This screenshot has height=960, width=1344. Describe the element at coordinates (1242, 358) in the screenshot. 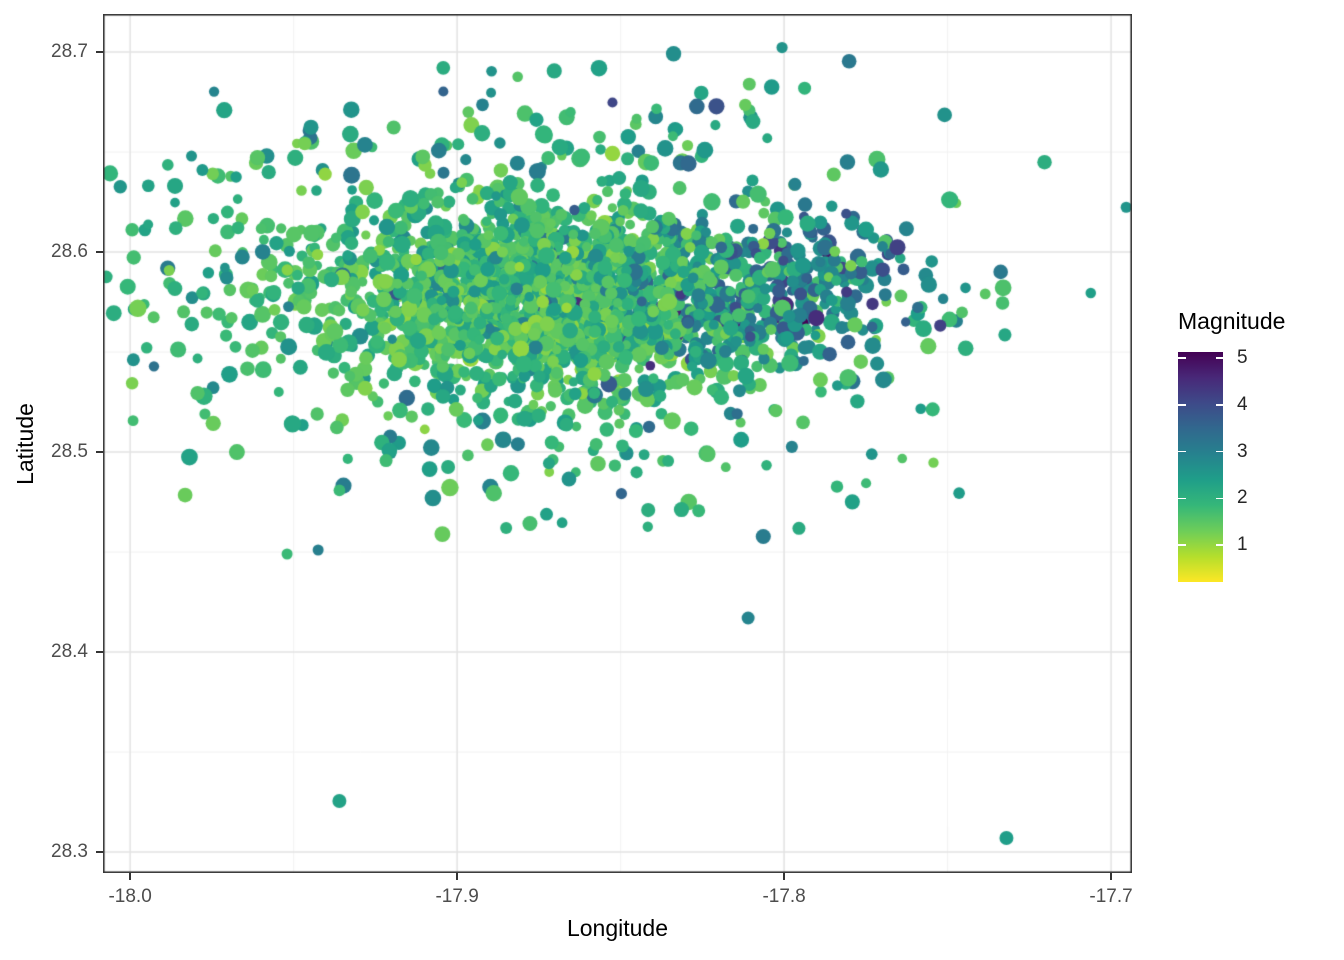

I see `legend-tick-label: 5` at that location.